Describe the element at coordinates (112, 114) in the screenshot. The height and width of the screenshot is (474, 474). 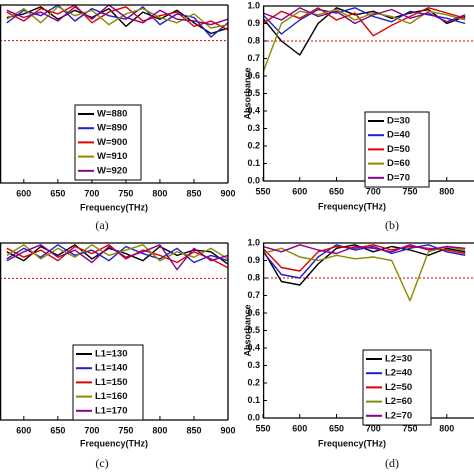
I see `legend-label: W=880` at that location.